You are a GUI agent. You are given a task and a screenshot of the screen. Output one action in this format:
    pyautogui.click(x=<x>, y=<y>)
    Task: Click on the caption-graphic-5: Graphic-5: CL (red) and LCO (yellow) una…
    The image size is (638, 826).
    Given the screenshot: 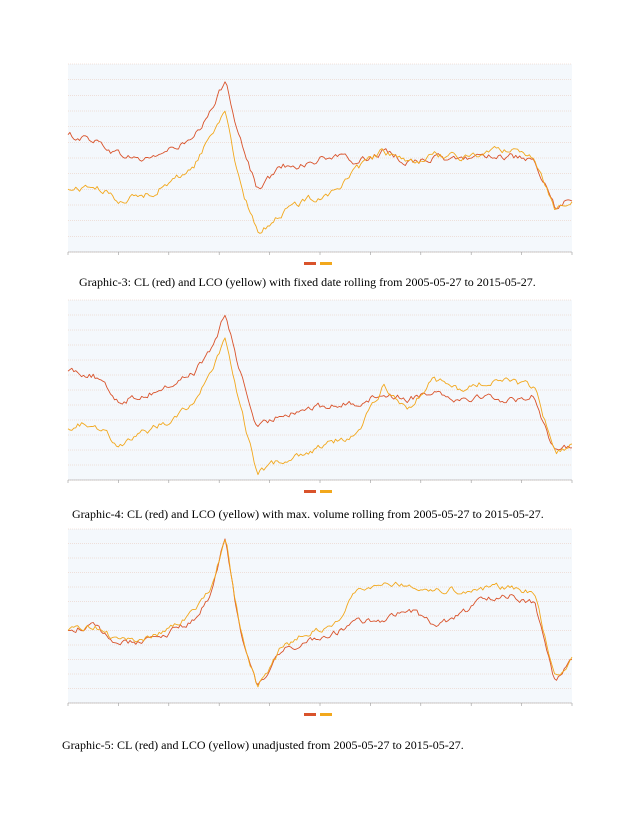 What is the action you would take?
    pyautogui.click(x=263, y=745)
    